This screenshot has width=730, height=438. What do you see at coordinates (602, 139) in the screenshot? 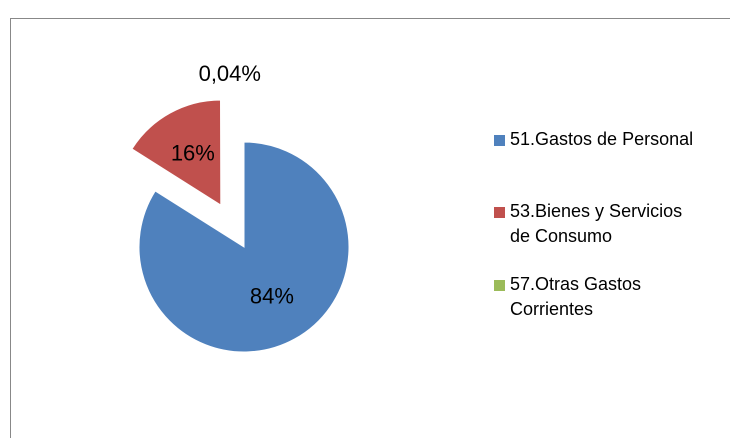
I see `legend-label: 51.Gastos de Personal` at bounding box center [602, 139].